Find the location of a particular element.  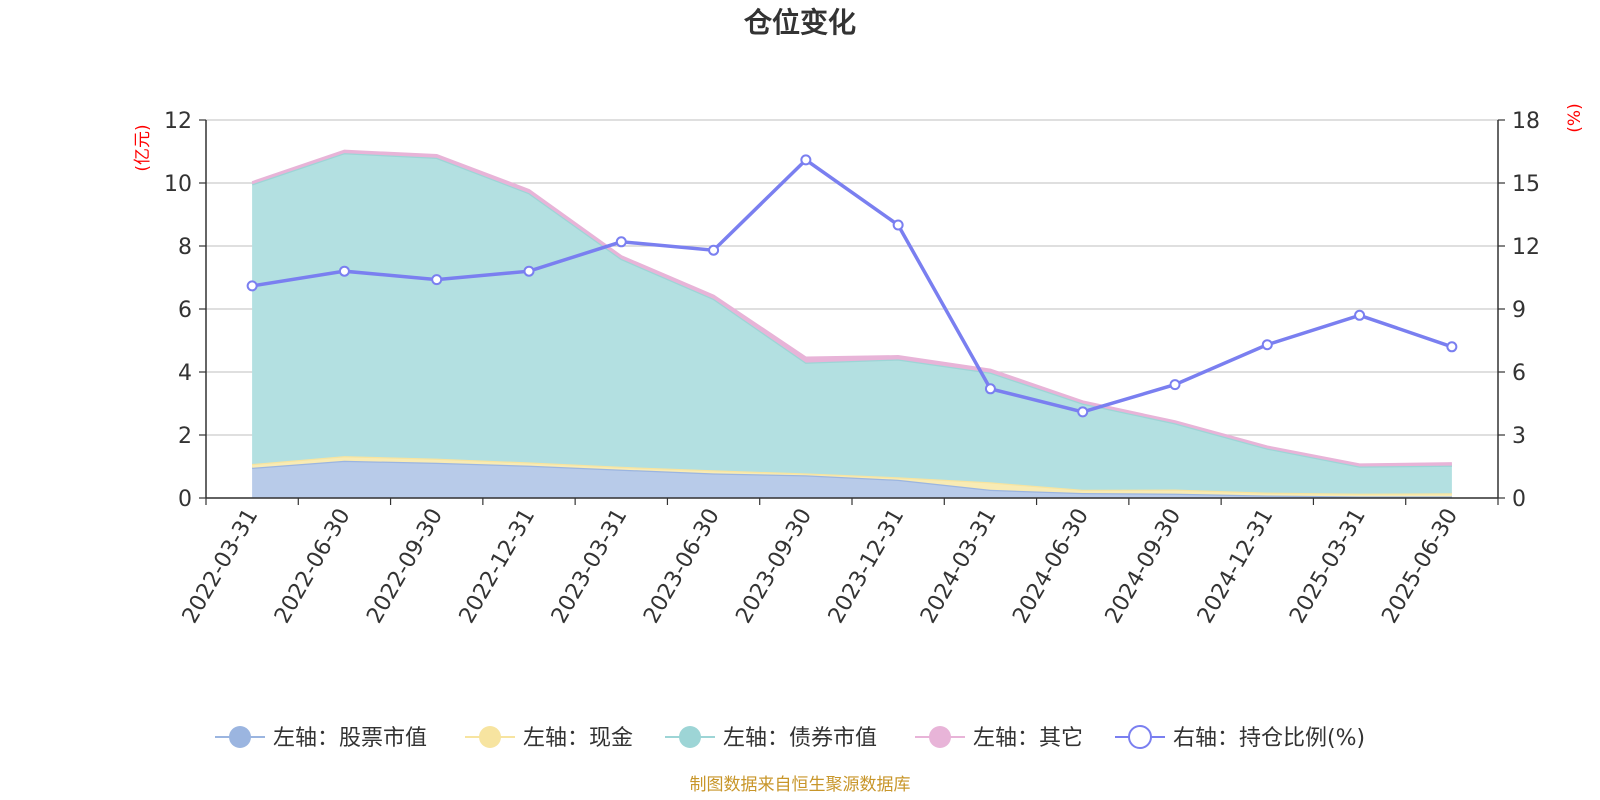

left-tick-label: 6 is located at coordinates (185, 310).